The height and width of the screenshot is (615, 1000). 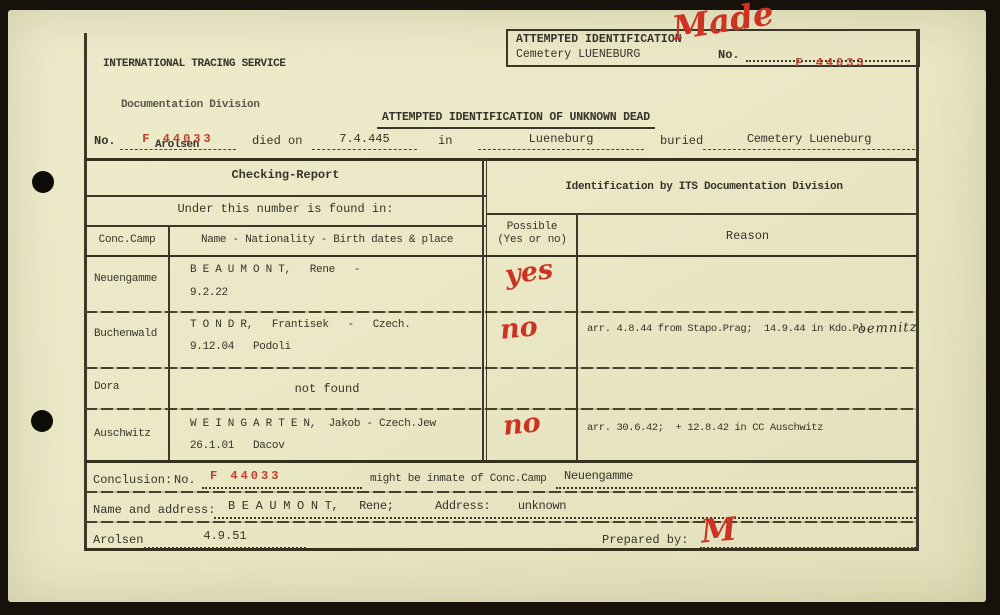 I want to click on row1-name-line2: 9.2.22, so click(x=209, y=293).